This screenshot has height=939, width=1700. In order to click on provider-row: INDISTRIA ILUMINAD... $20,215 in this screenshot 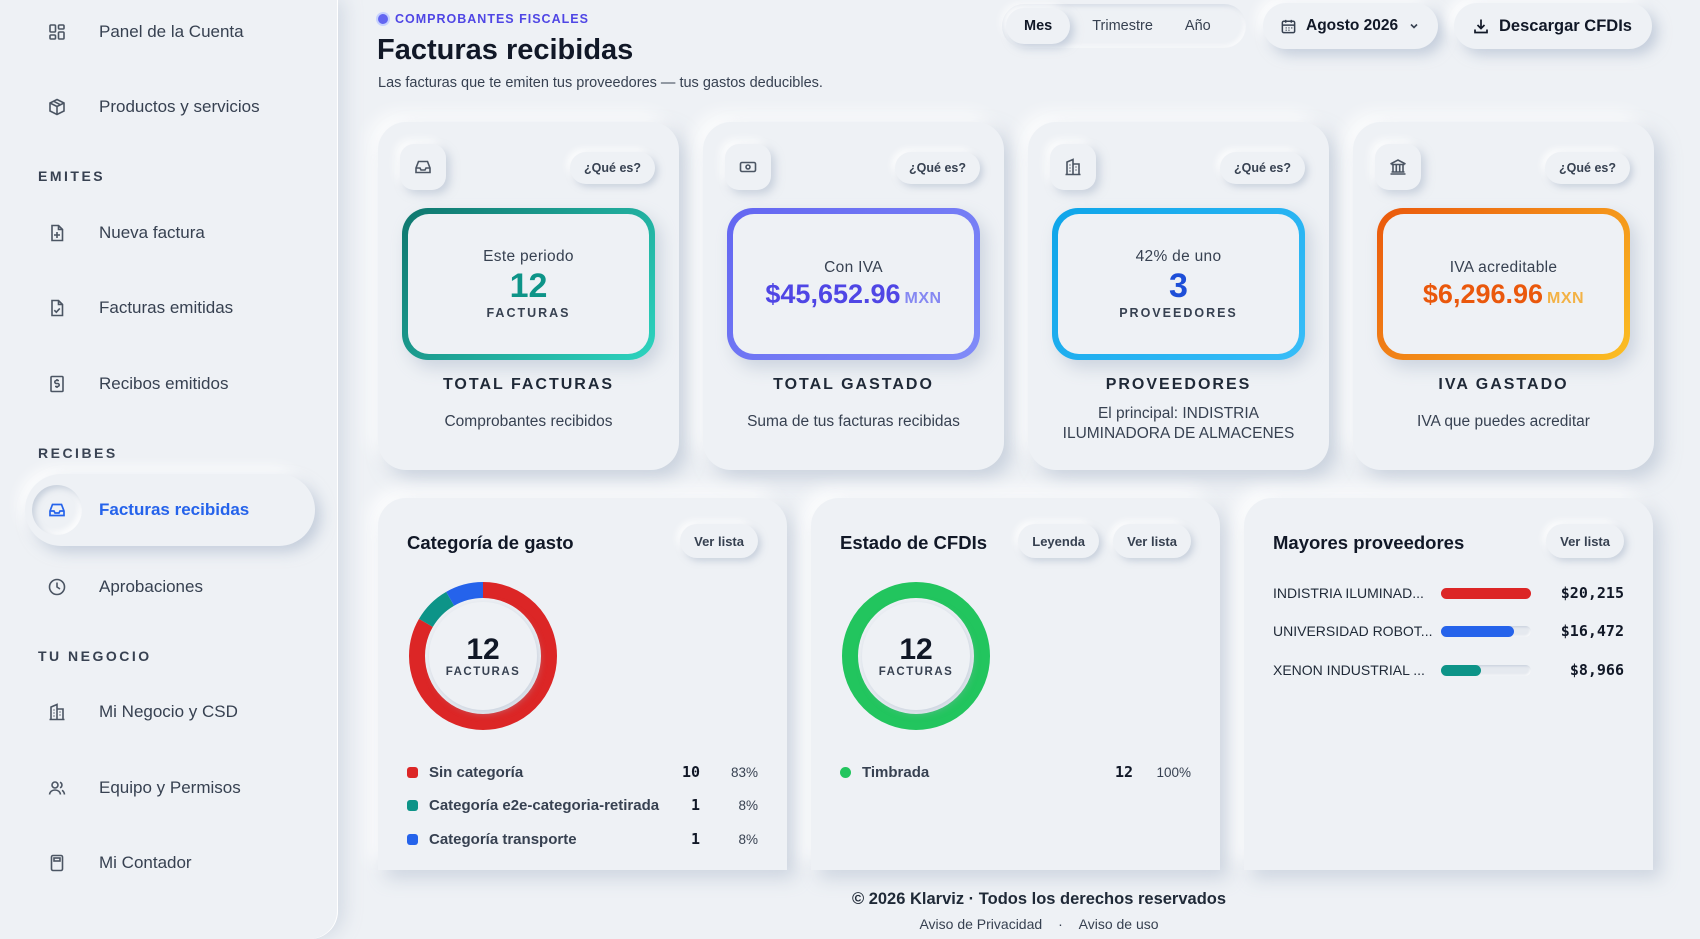, I will do `click(1448, 593)`.